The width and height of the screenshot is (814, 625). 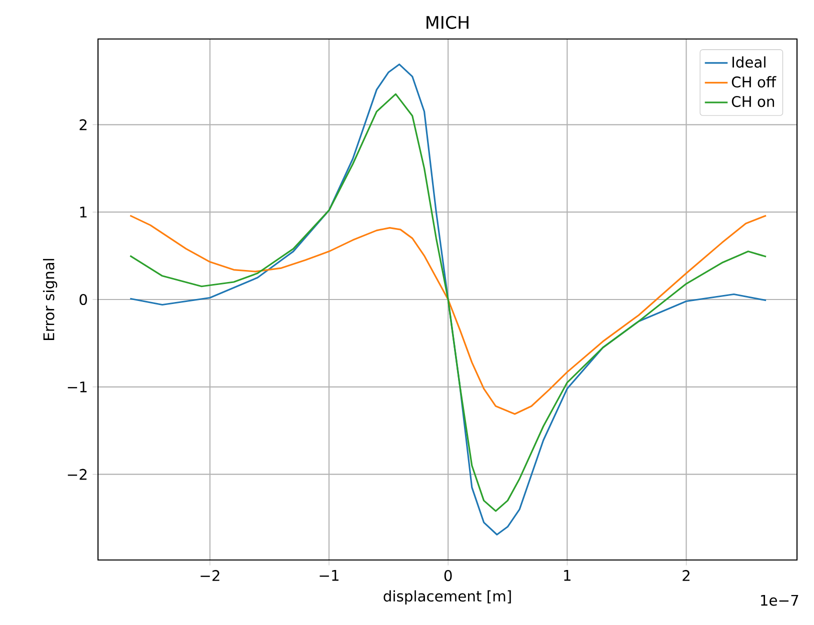 I want to click on y-tick-label: −1, so click(x=77, y=387).